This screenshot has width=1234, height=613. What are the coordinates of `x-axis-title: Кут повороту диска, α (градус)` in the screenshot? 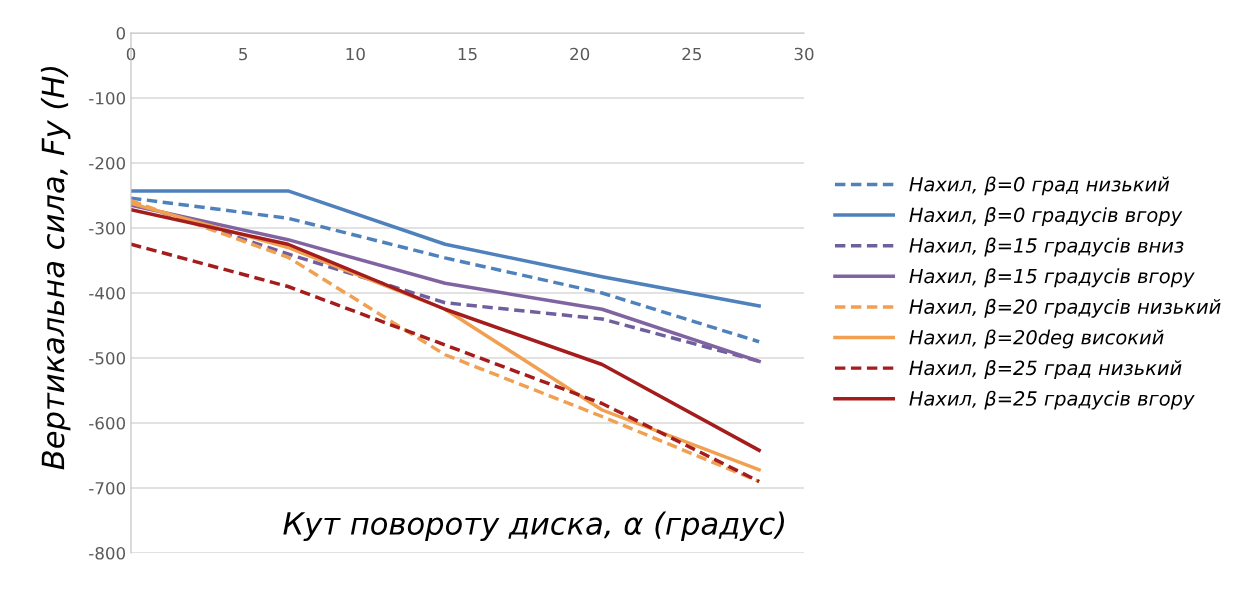 It's located at (533, 526).